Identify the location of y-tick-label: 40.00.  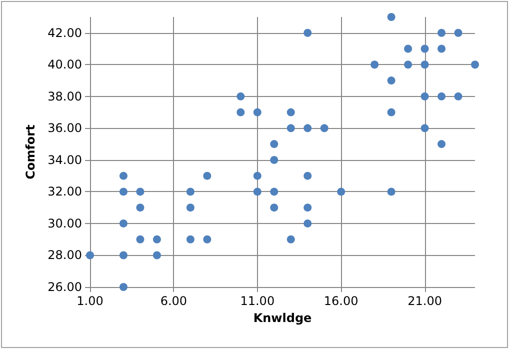
(65, 65).